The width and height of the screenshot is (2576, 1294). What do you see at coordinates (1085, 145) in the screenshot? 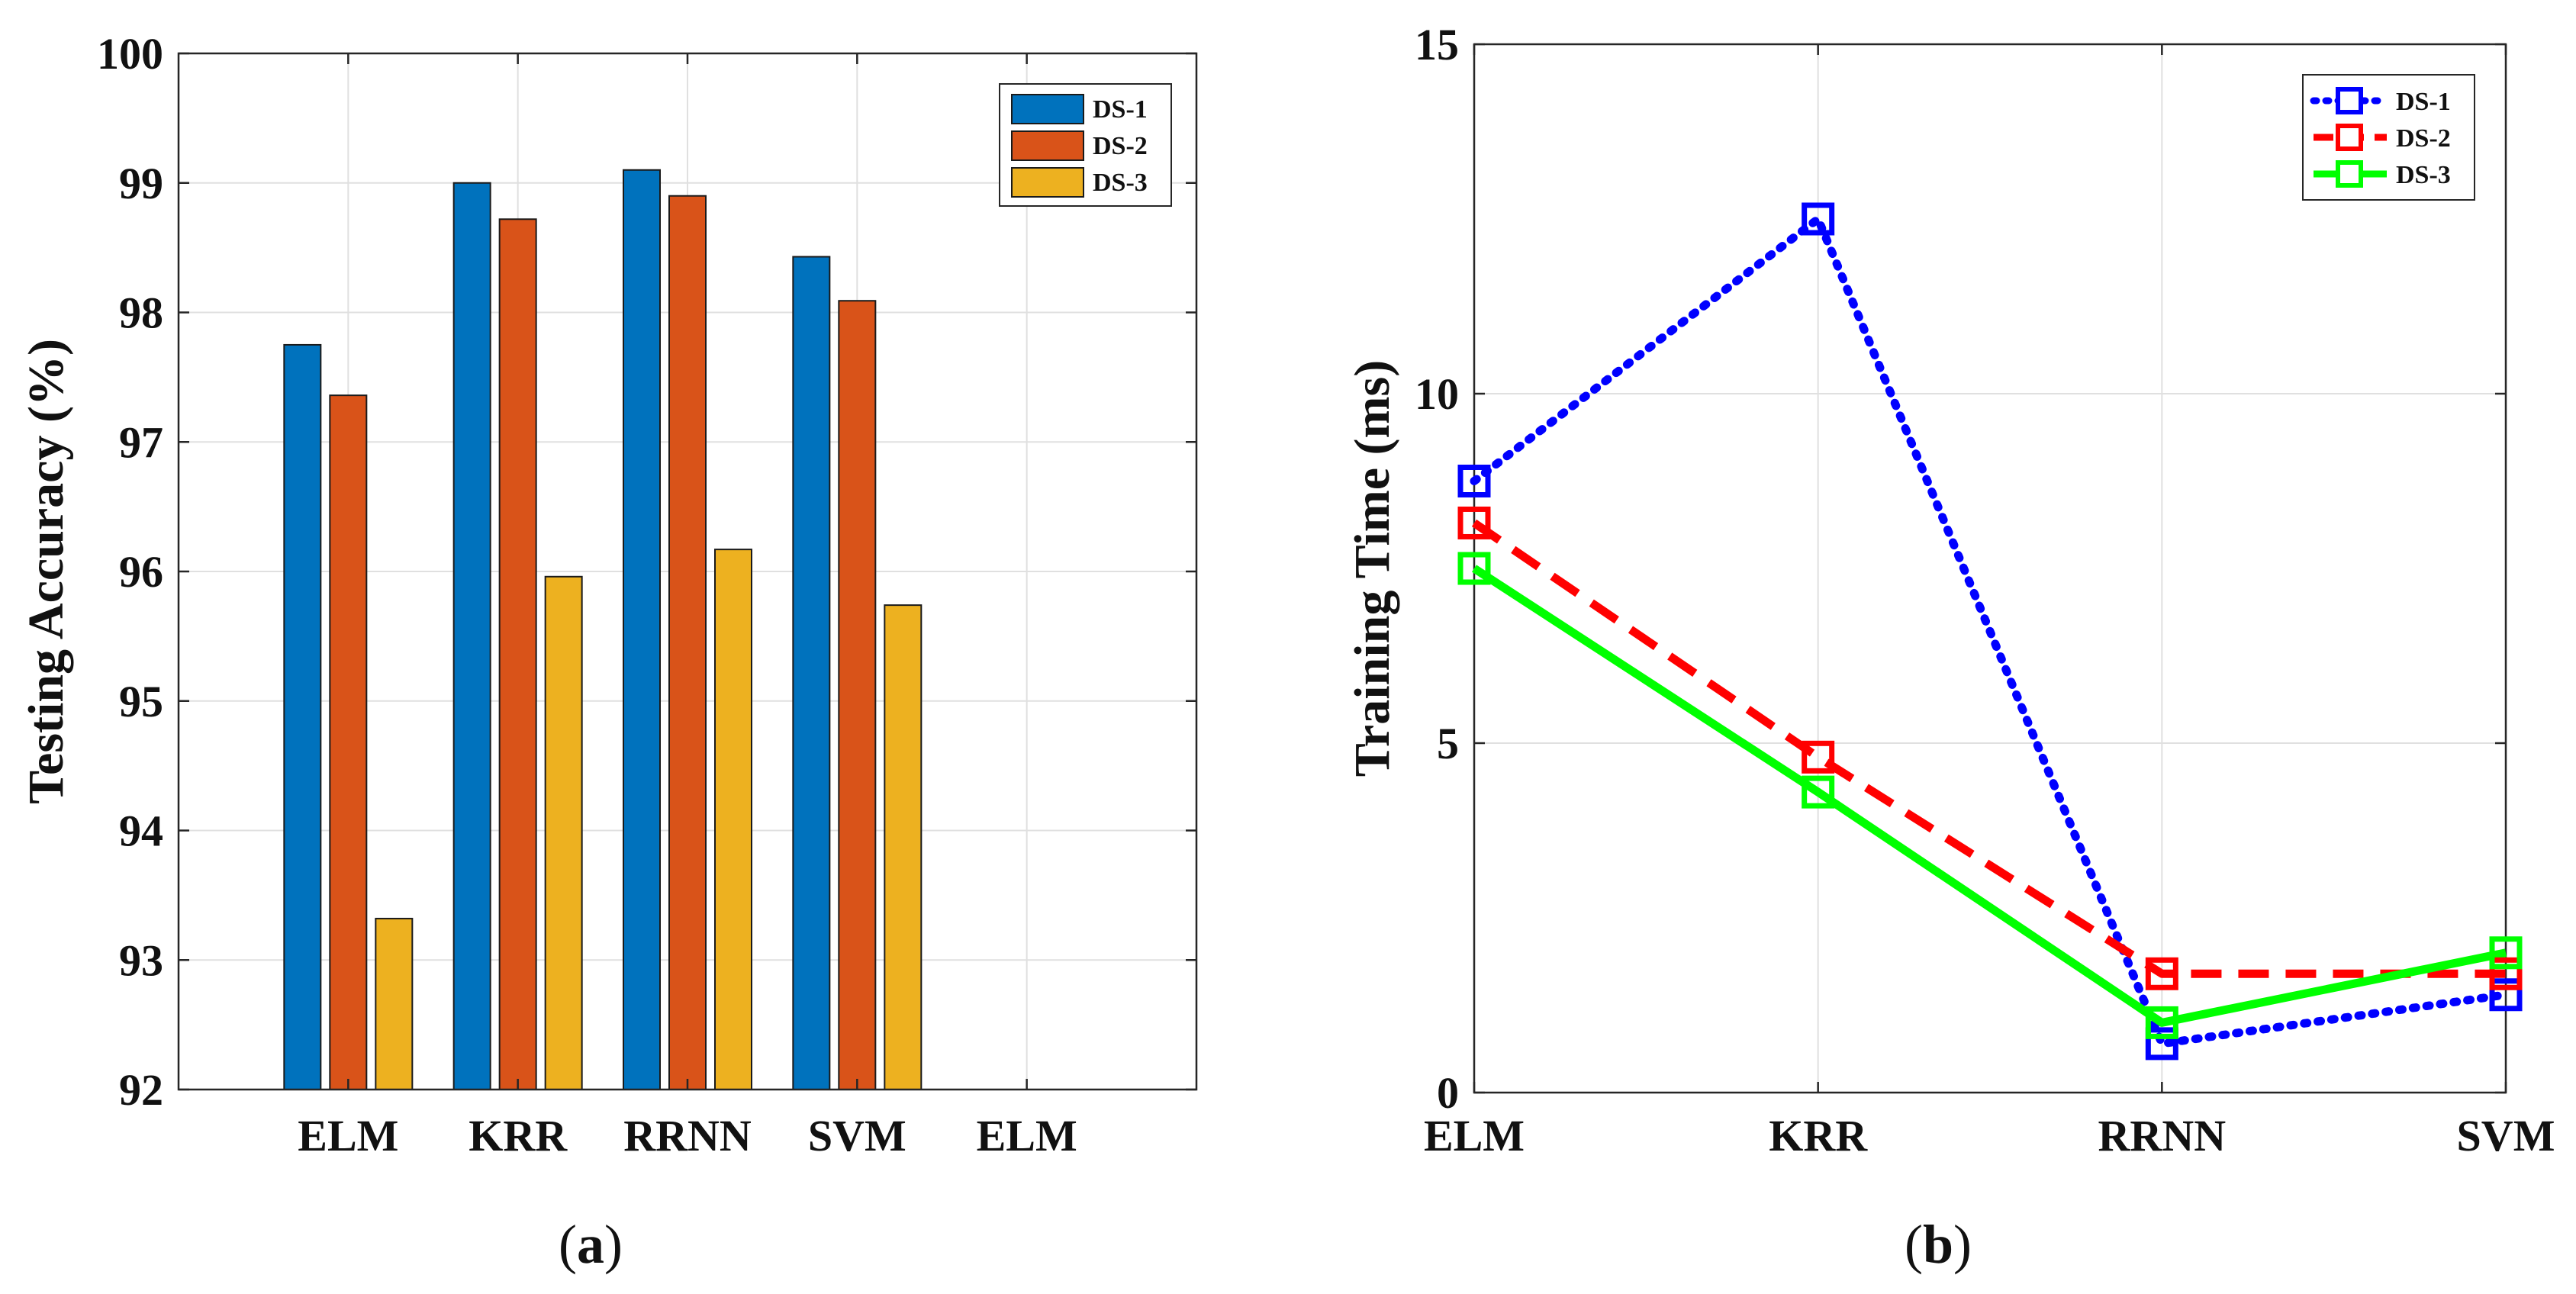
I see `a-legend: DS-1 DS-2 DS-3` at bounding box center [1085, 145].